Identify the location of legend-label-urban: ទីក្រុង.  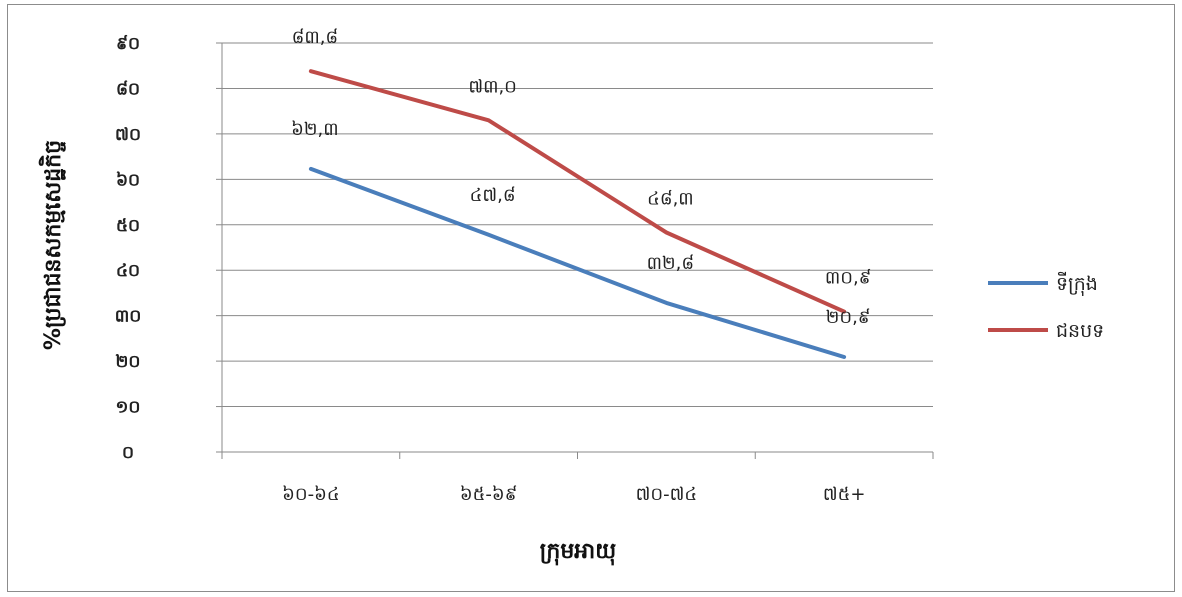
(1077, 284).